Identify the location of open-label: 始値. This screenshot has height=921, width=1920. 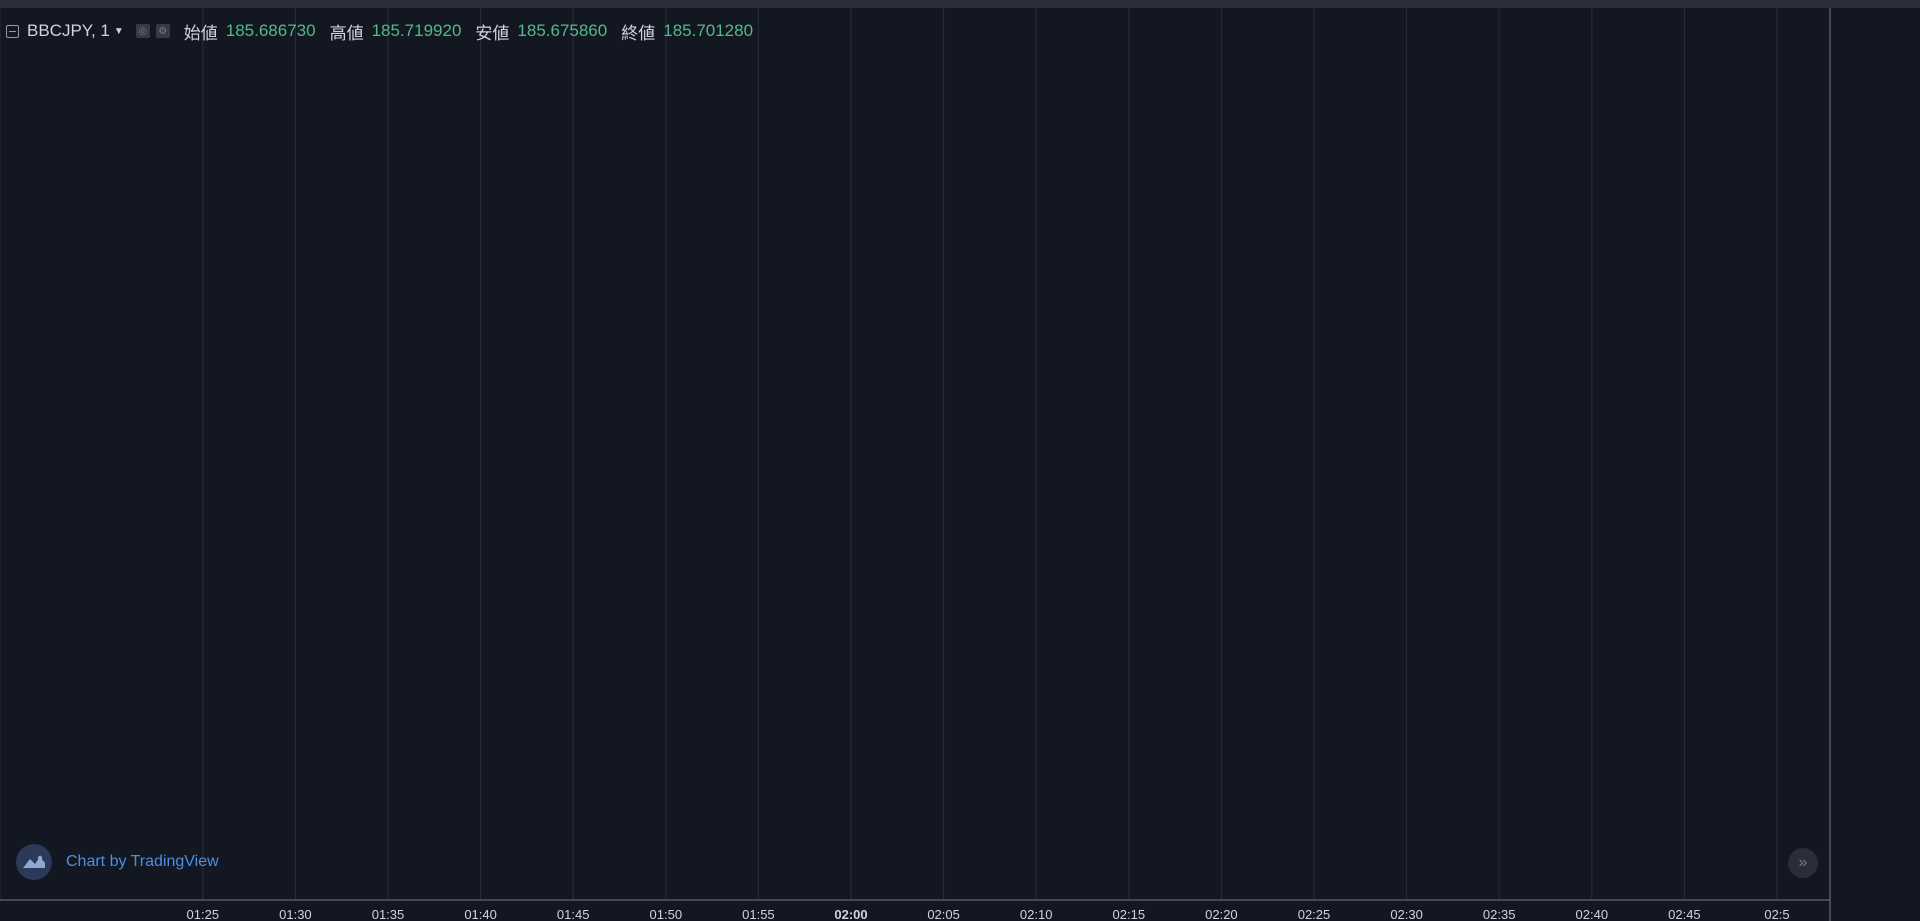
(200, 33).